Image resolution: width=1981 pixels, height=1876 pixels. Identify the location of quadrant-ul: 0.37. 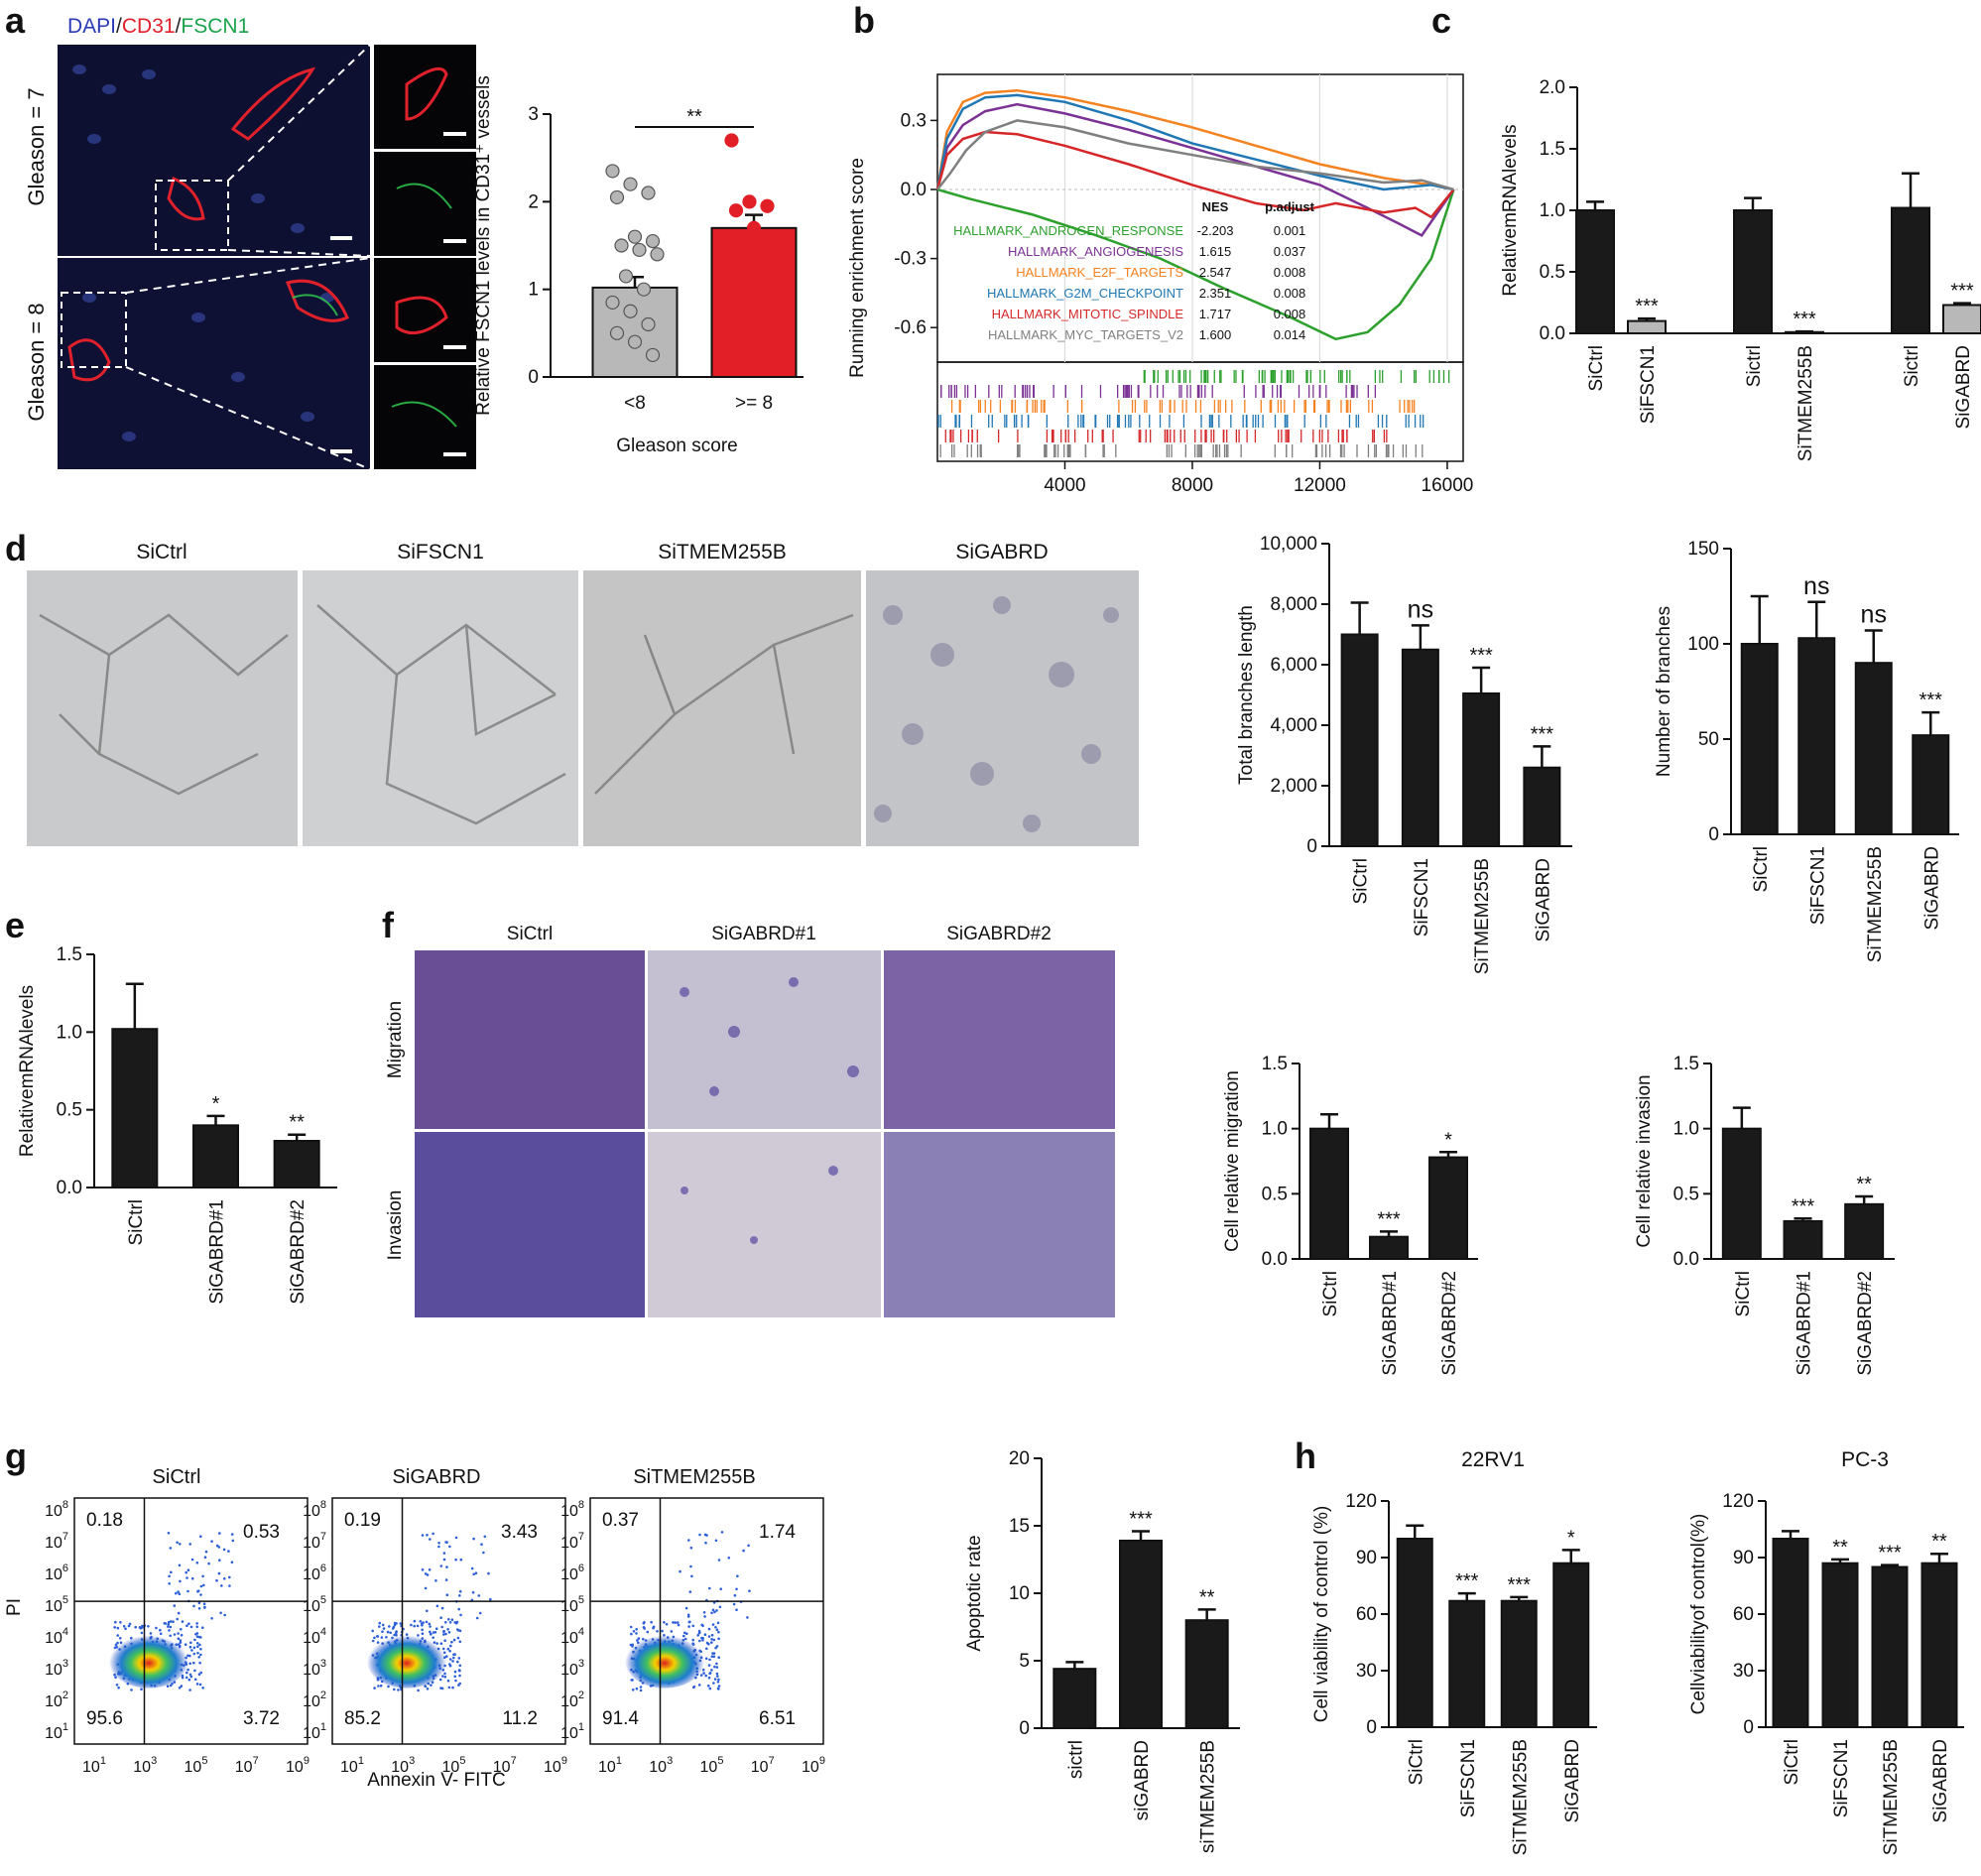
(620, 1520).